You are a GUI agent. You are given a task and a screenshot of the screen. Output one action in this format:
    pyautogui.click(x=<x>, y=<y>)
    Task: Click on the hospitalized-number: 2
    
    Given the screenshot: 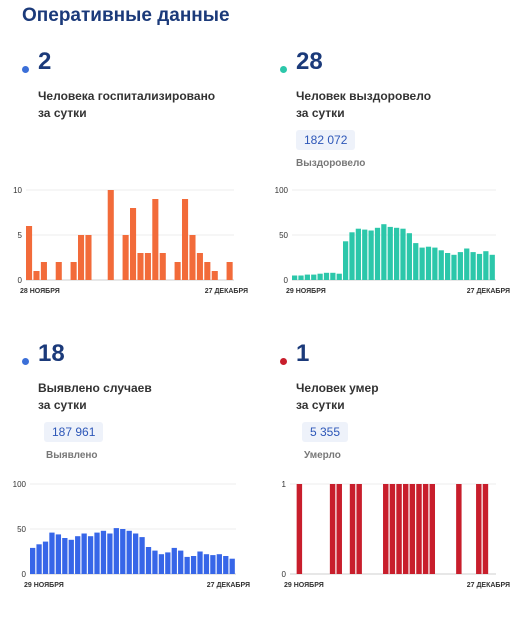 What is the action you would take?
    pyautogui.click(x=45, y=61)
    